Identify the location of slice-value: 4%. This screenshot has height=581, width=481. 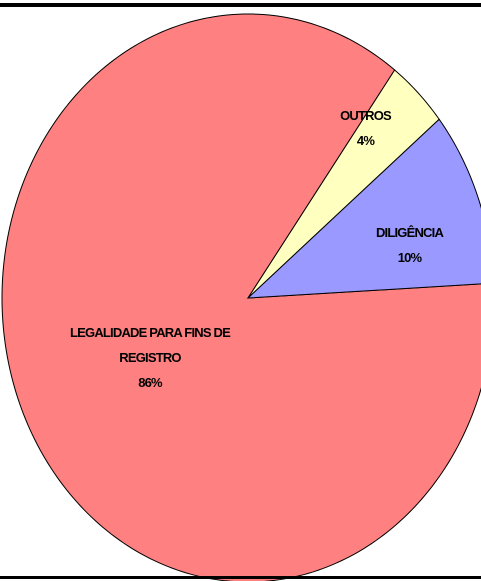
(365, 140).